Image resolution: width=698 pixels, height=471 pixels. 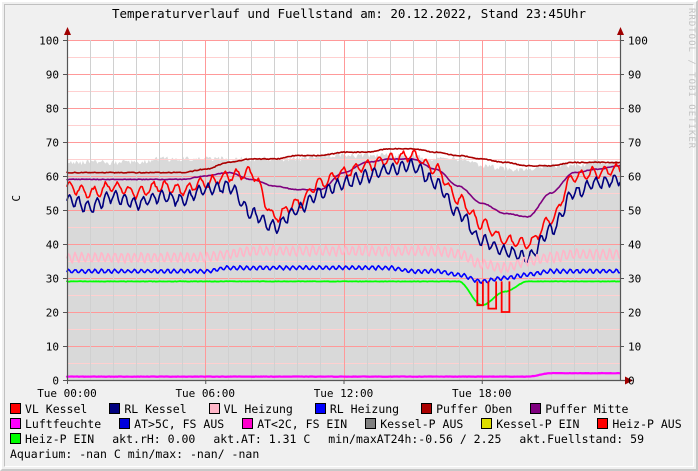 What do you see at coordinates (620, 31) in the screenshot?
I see `y-axis-right-arrow` at bounding box center [620, 31].